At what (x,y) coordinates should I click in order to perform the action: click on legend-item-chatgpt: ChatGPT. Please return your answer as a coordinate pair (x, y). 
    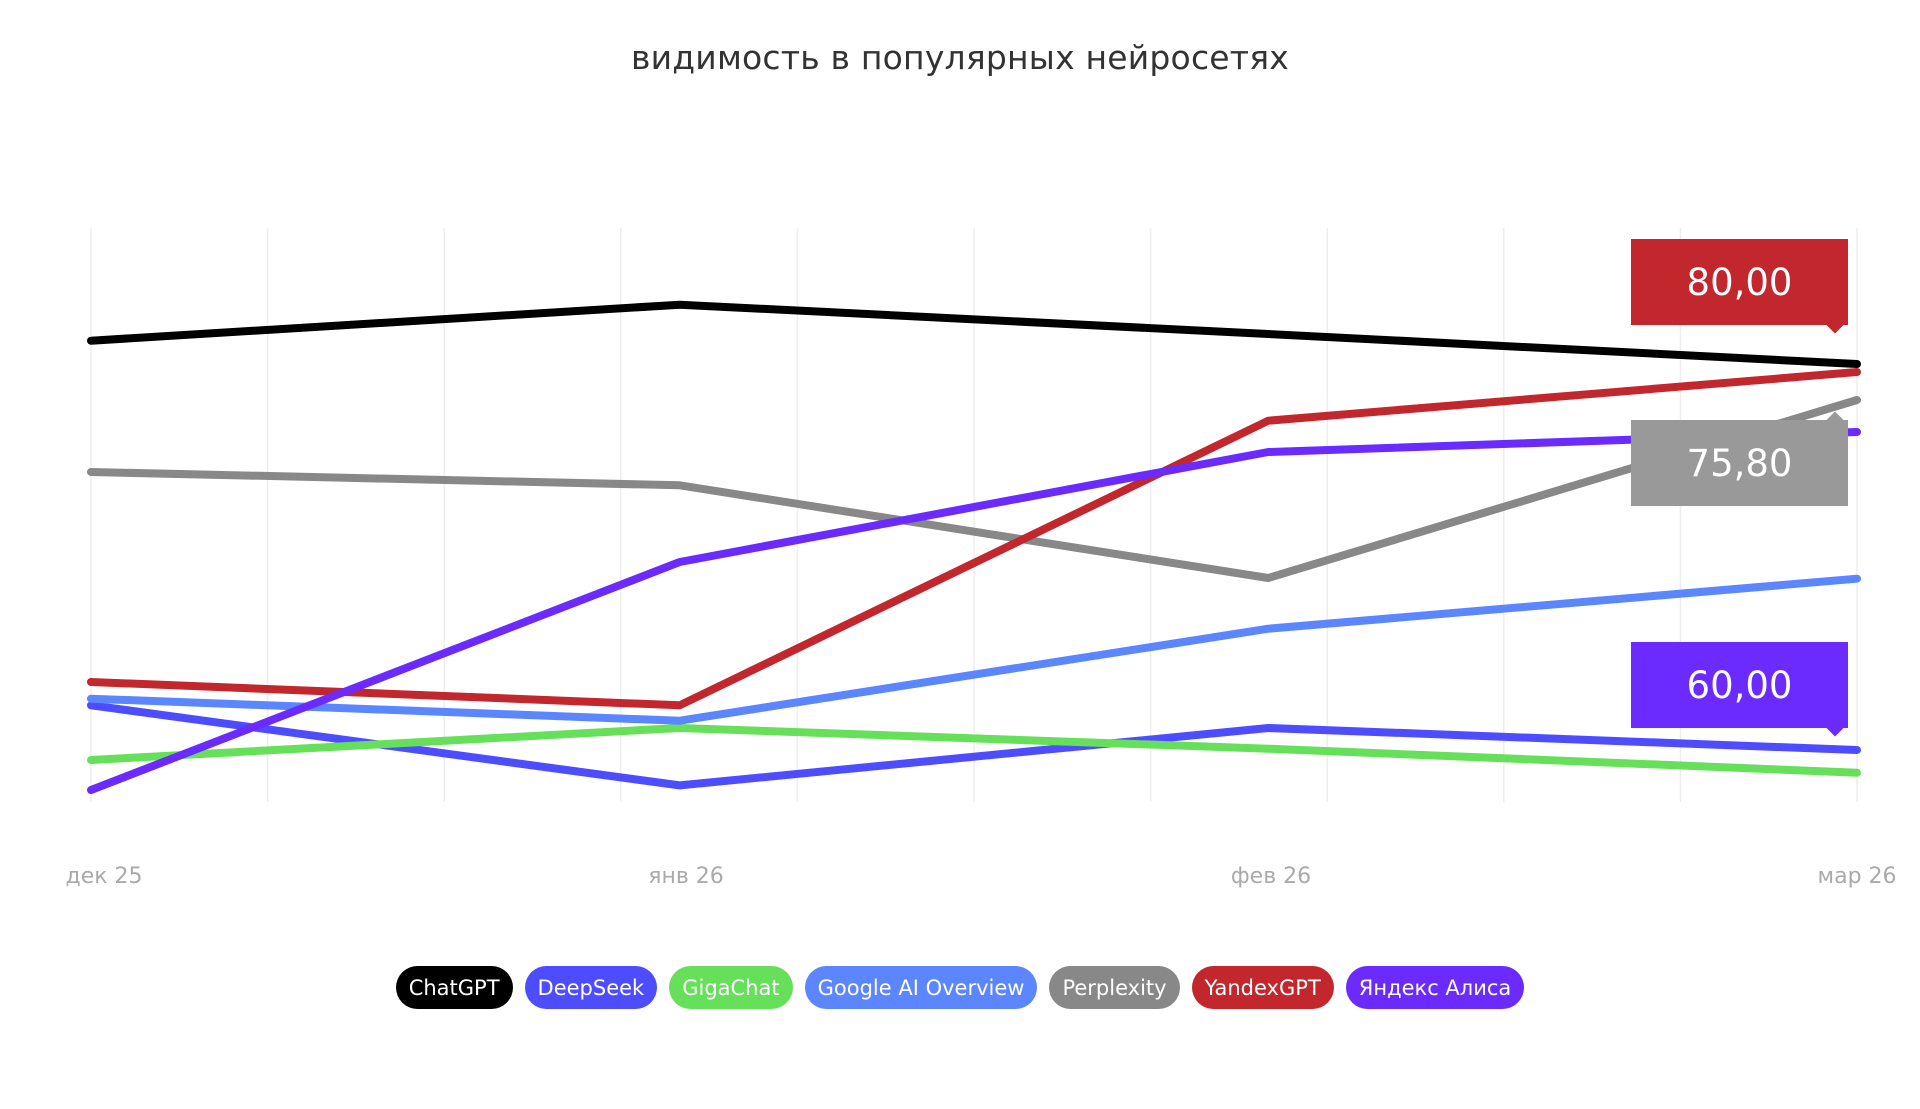
    Looking at the image, I should click on (454, 987).